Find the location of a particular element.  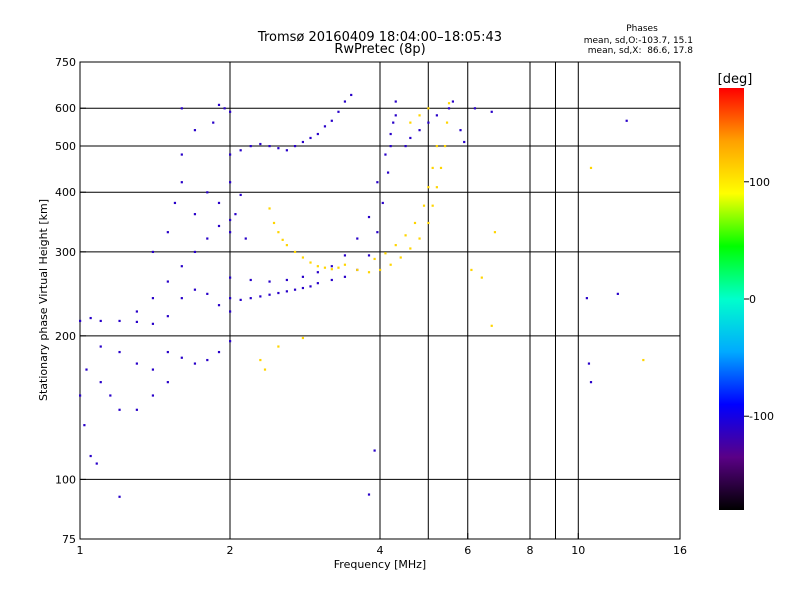

y-tick-label: 300 is located at coordinates (65, 252).